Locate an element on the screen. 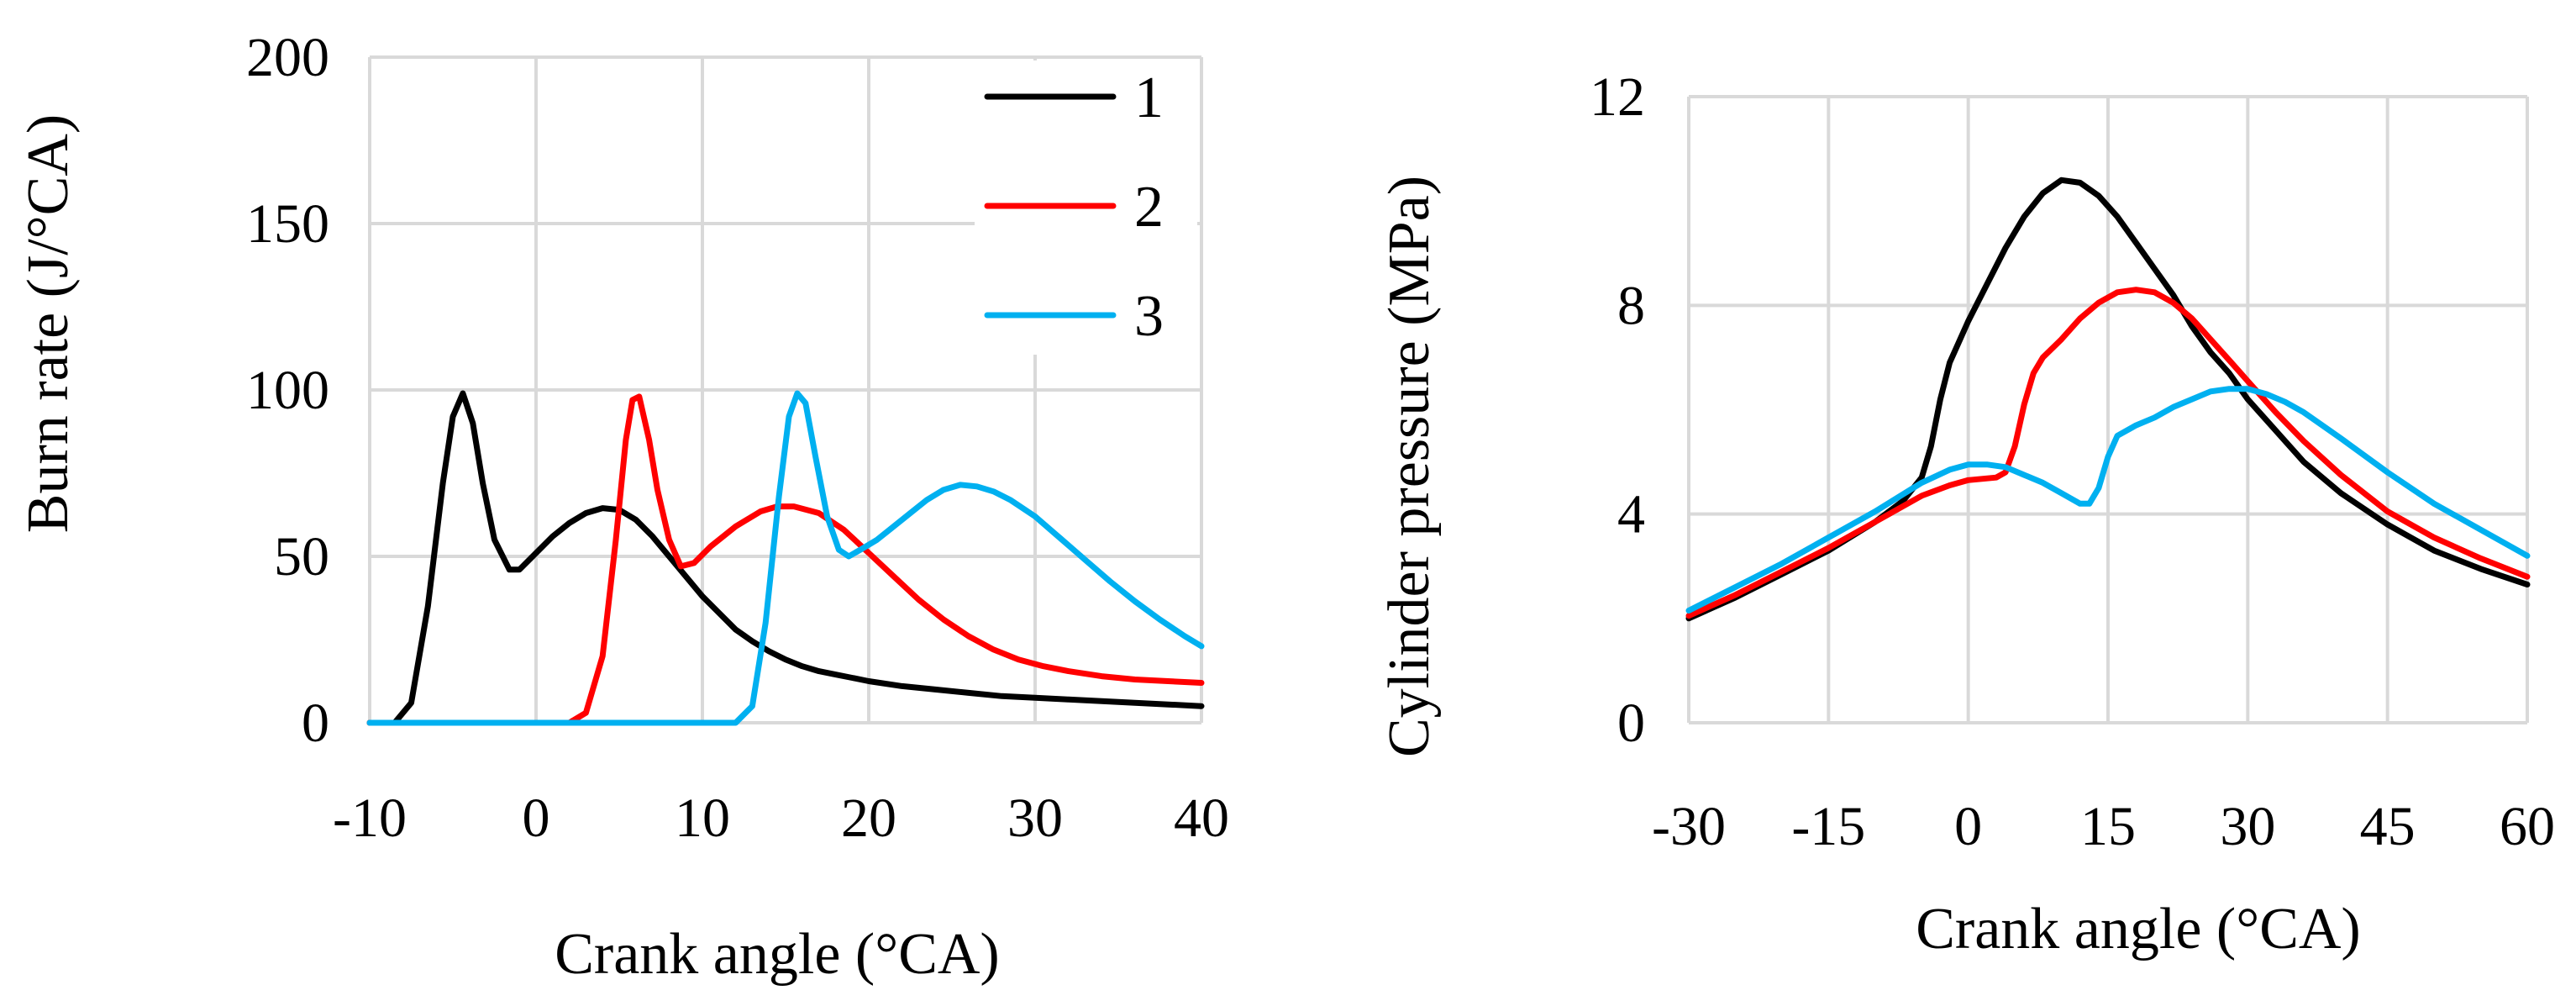 This screenshot has width=2576, height=1006. legend-label-3: 3 is located at coordinates (1149, 316).